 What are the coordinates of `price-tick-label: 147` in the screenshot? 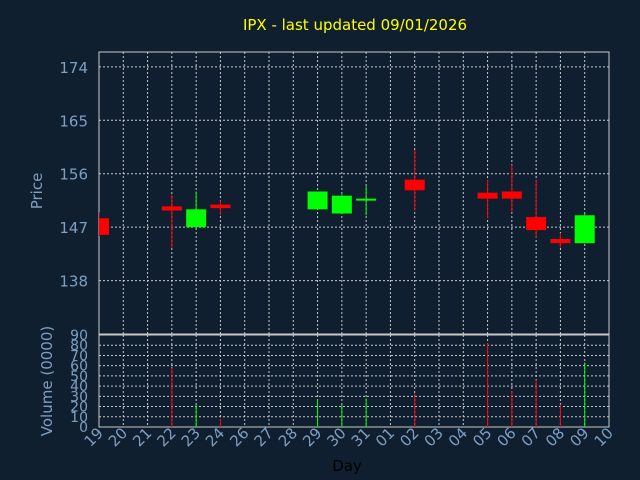 It's located at (73, 228).